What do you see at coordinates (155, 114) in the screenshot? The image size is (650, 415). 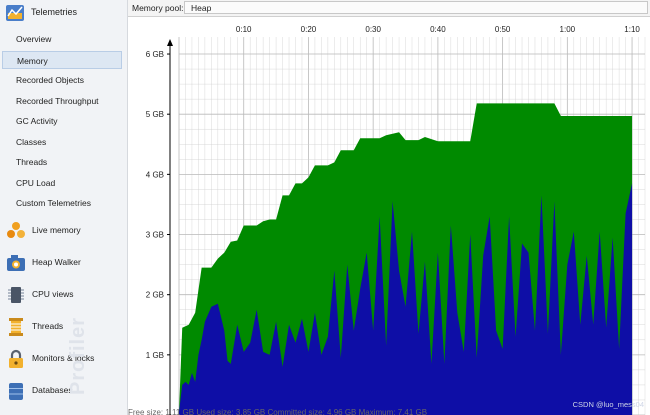 I see `y-tick-label: 5 GB` at bounding box center [155, 114].